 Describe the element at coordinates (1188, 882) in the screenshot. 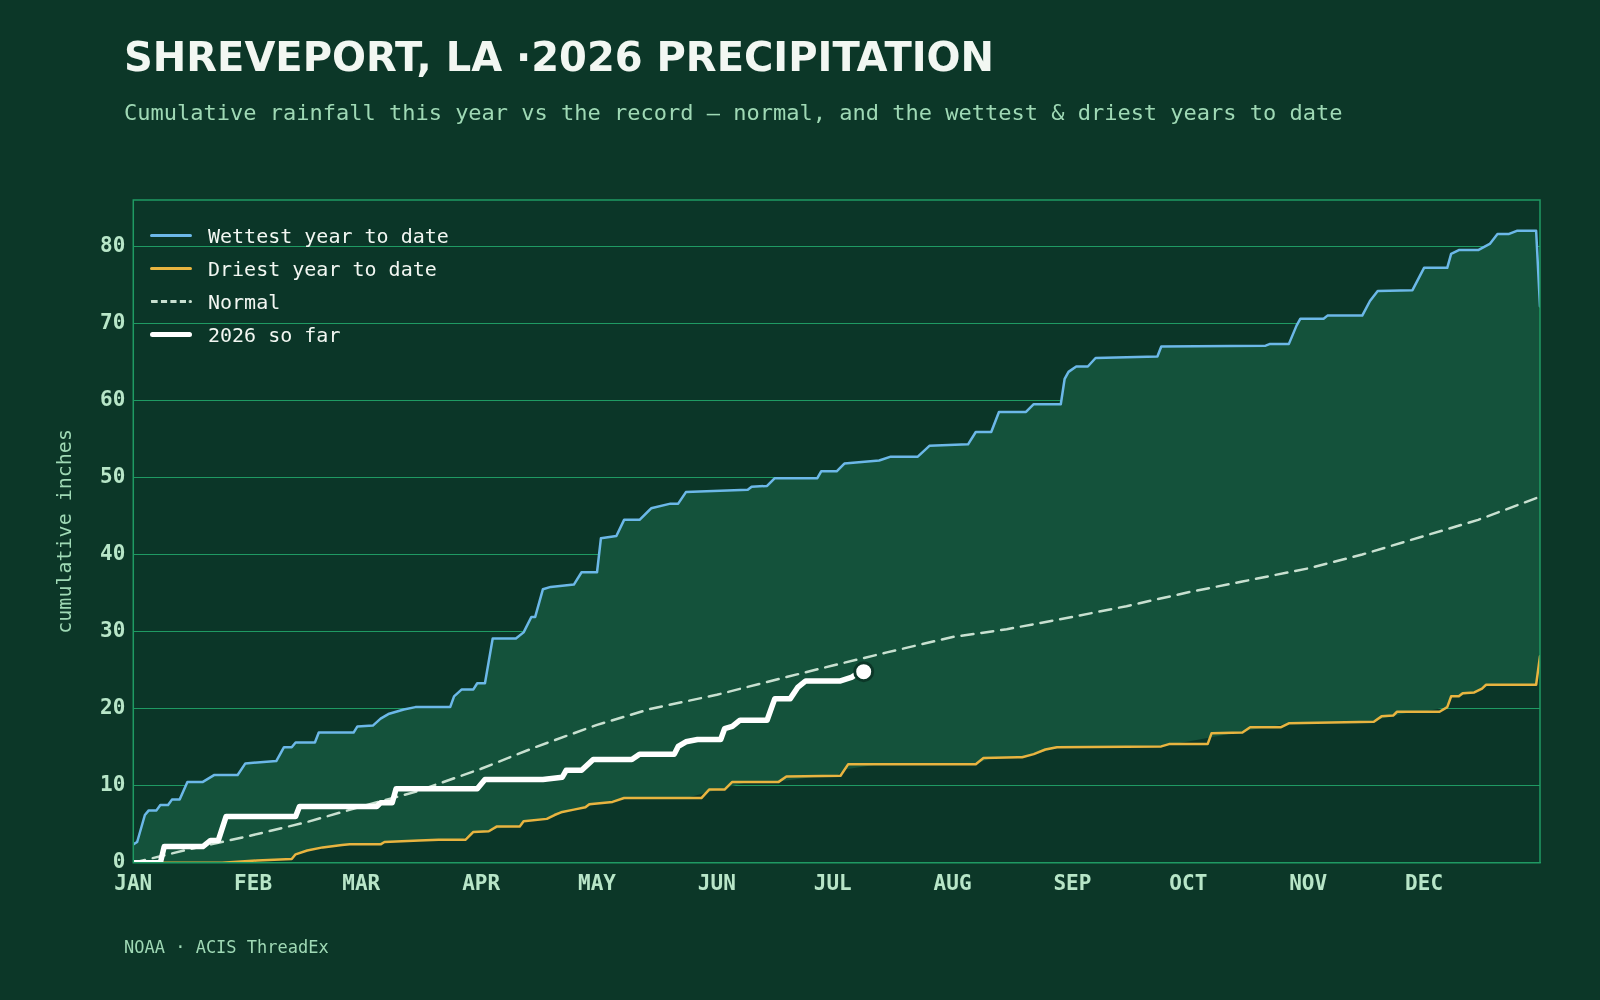

I see `x-tick-label: OCT` at that location.